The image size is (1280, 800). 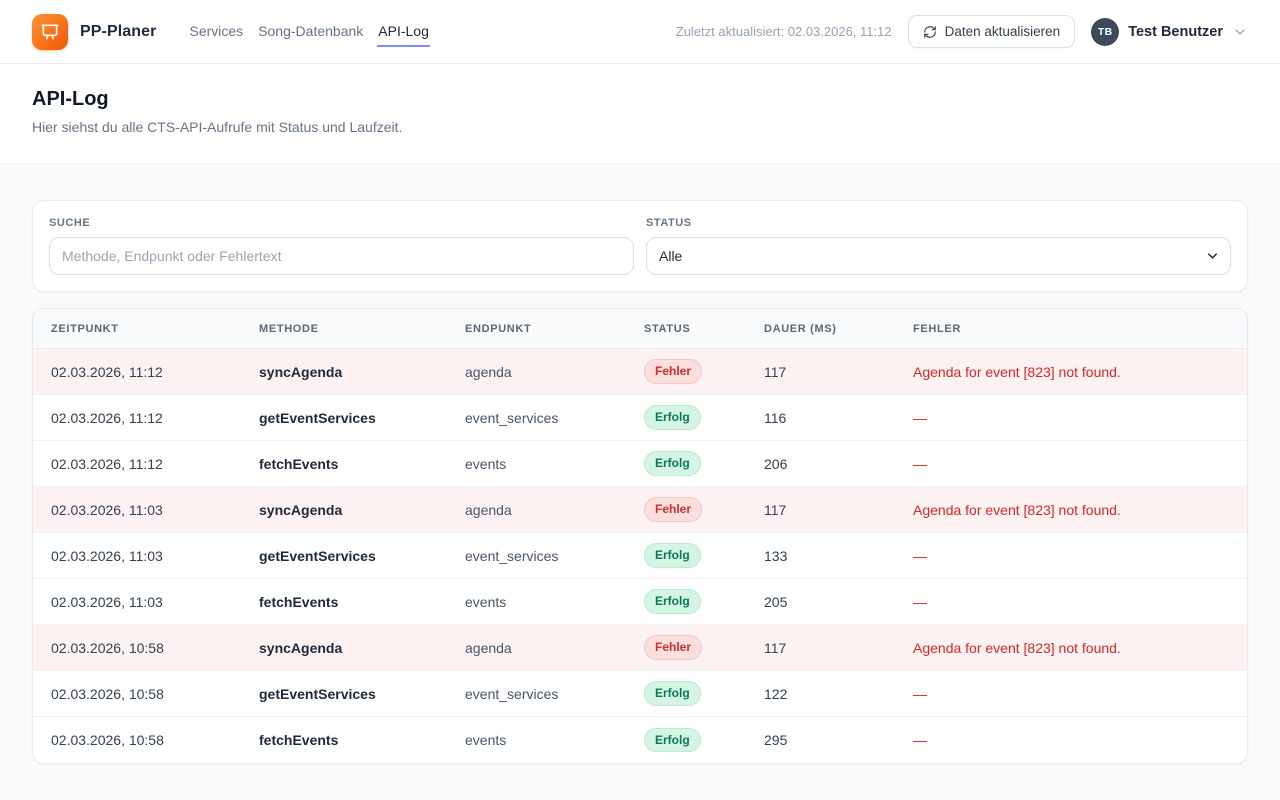 What do you see at coordinates (820, 739) in the screenshot?
I see `cell-dauer: 295` at bounding box center [820, 739].